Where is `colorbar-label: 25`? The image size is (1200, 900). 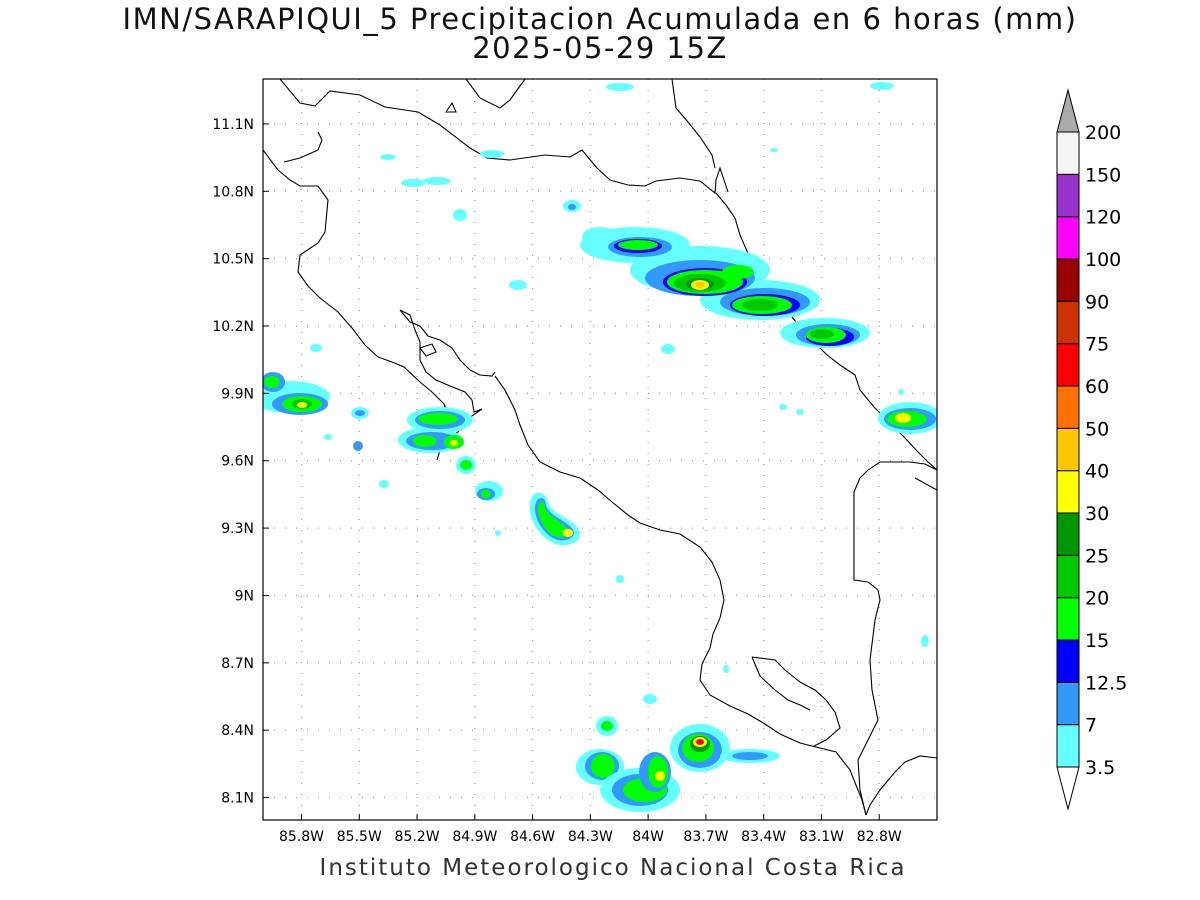 colorbar-label: 25 is located at coordinates (1097, 556).